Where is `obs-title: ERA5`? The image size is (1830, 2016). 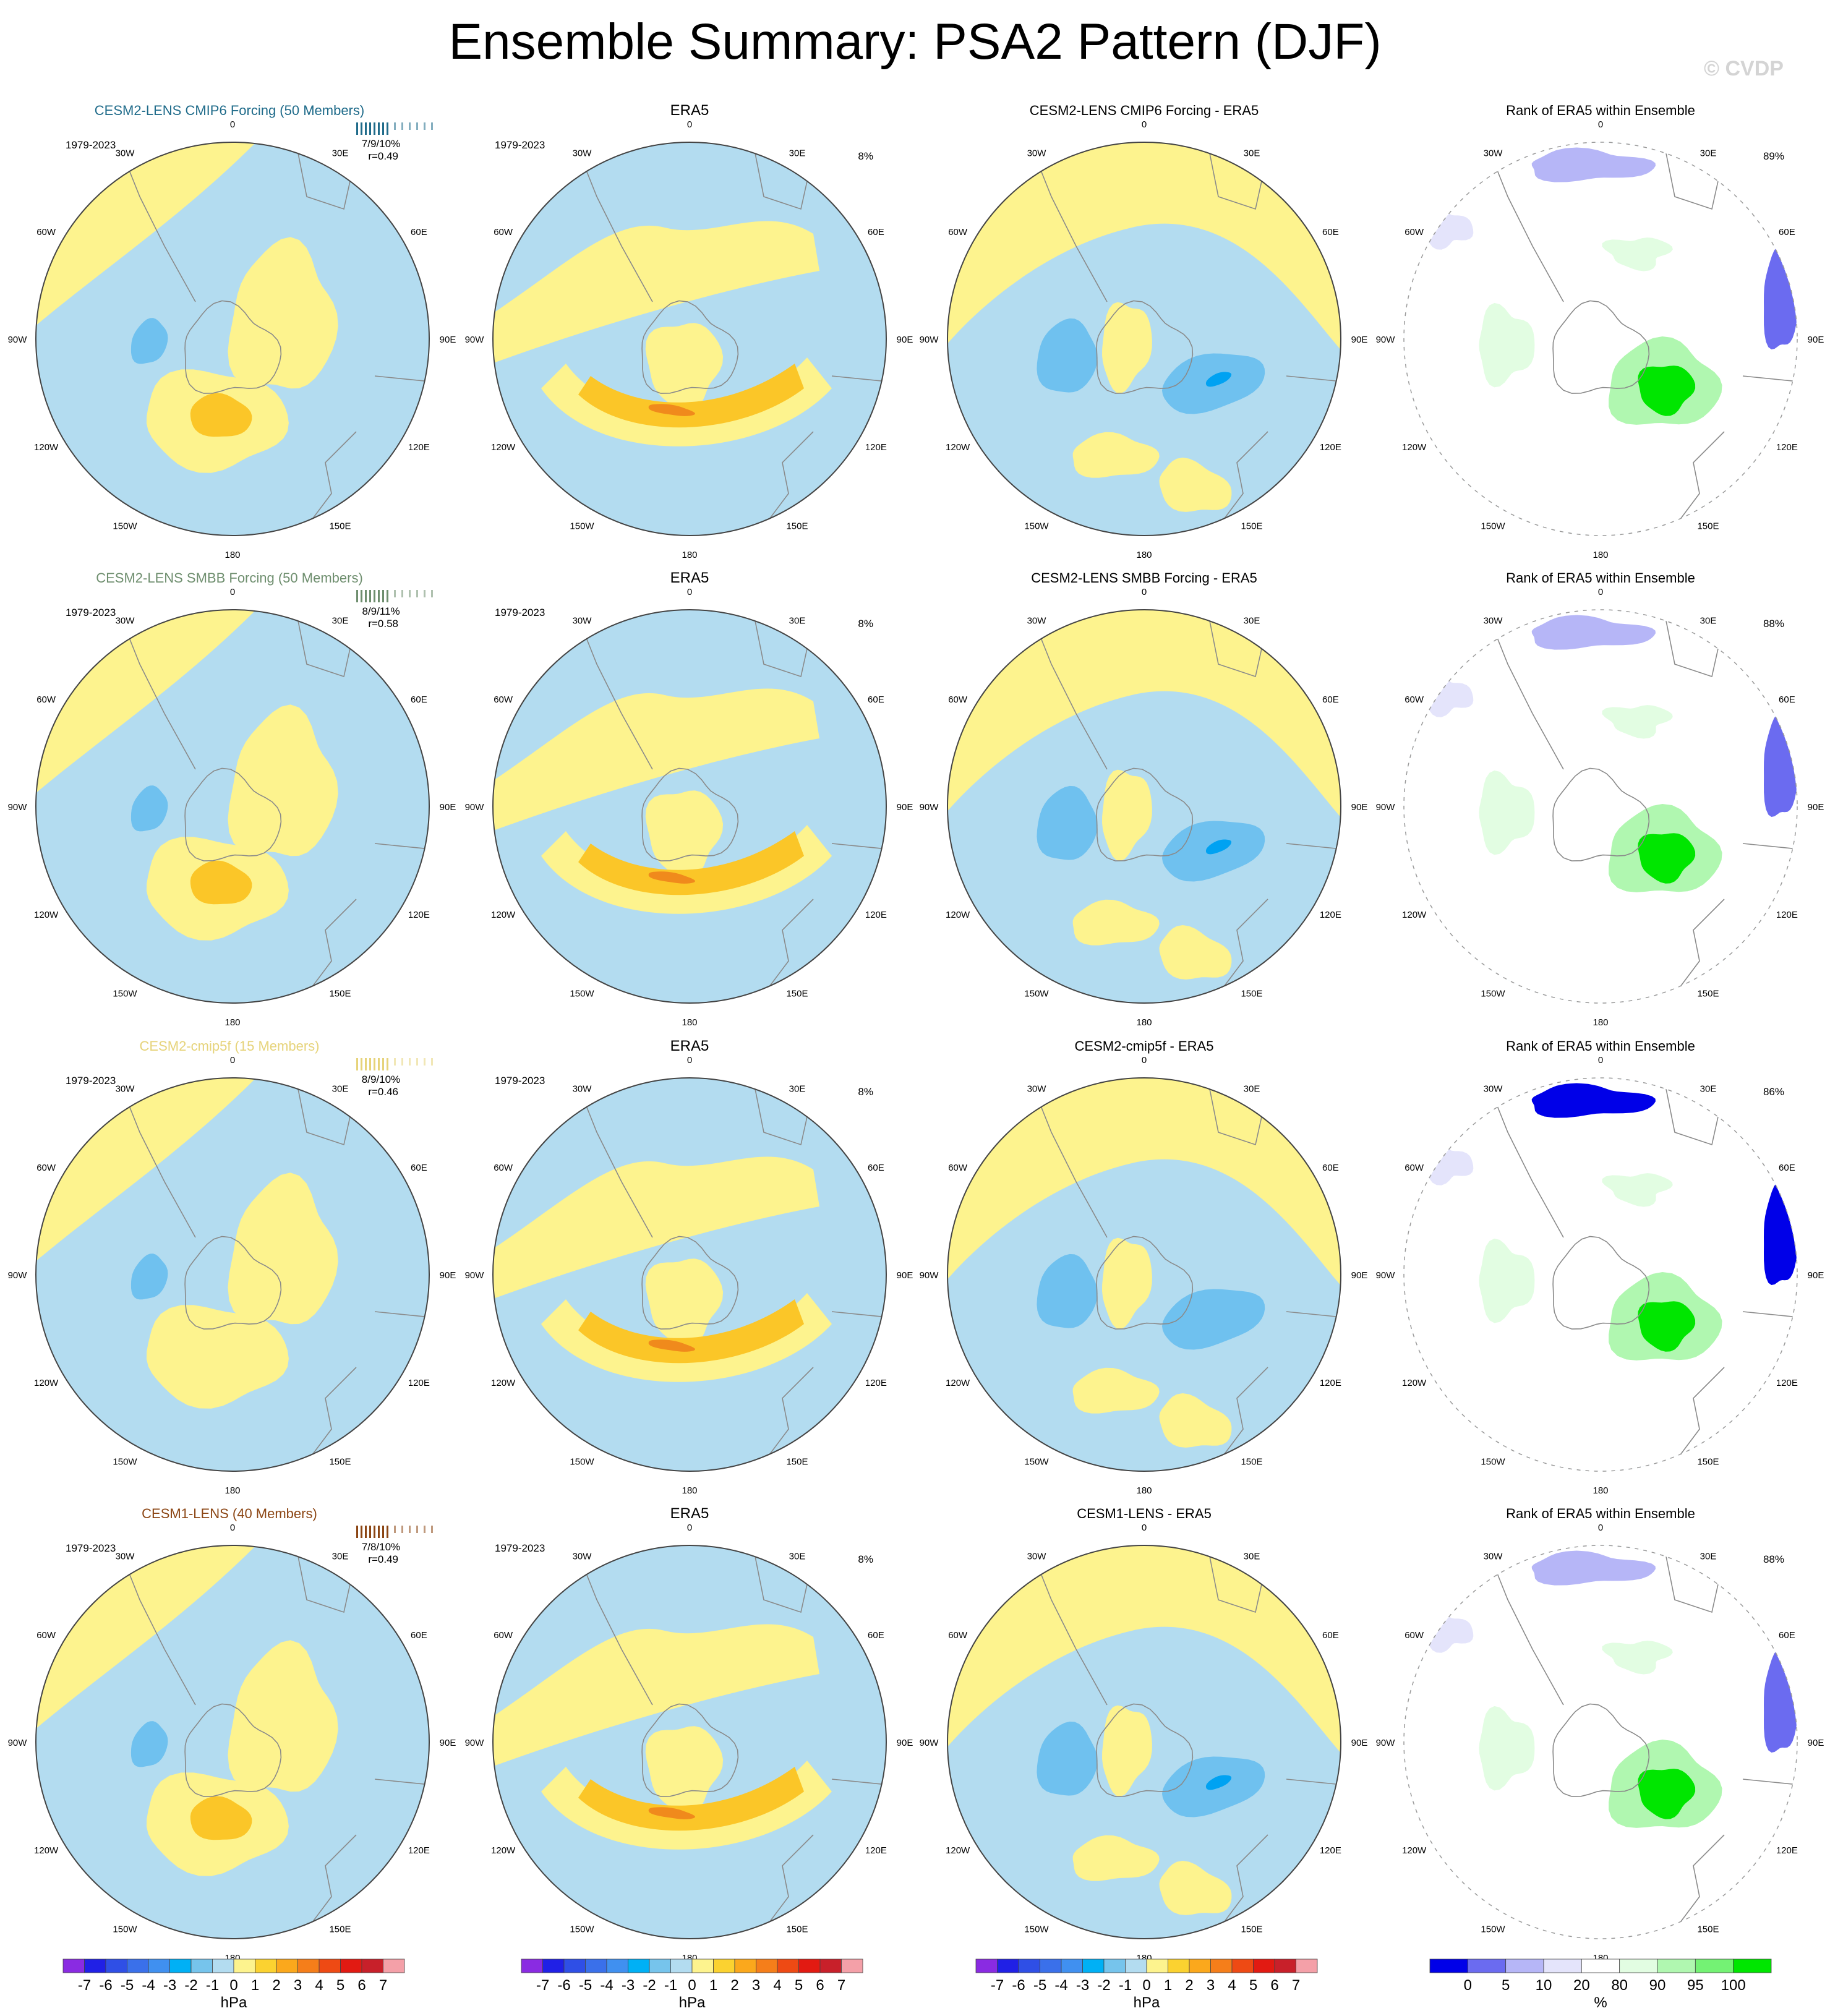 obs-title: ERA5 is located at coordinates (689, 578).